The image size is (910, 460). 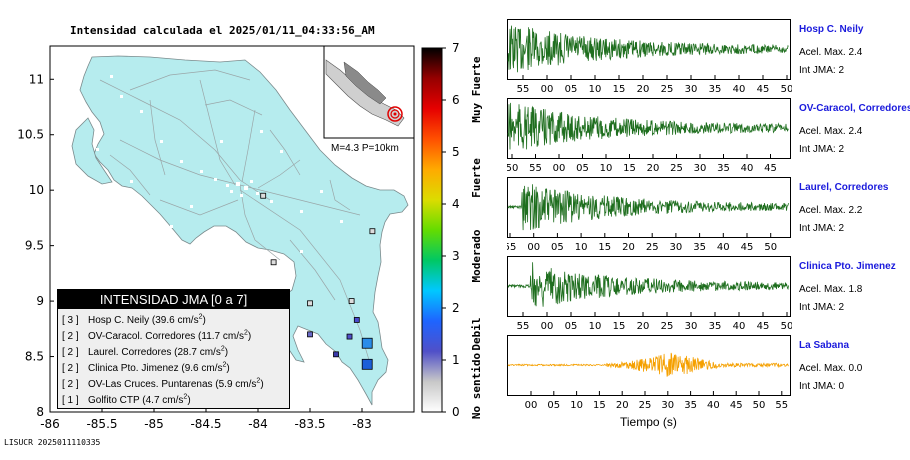 What do you see at coordinates (456, 48) in the screenshot?
I see `scale-tick-label: 7` at bounding box center [456, 48].